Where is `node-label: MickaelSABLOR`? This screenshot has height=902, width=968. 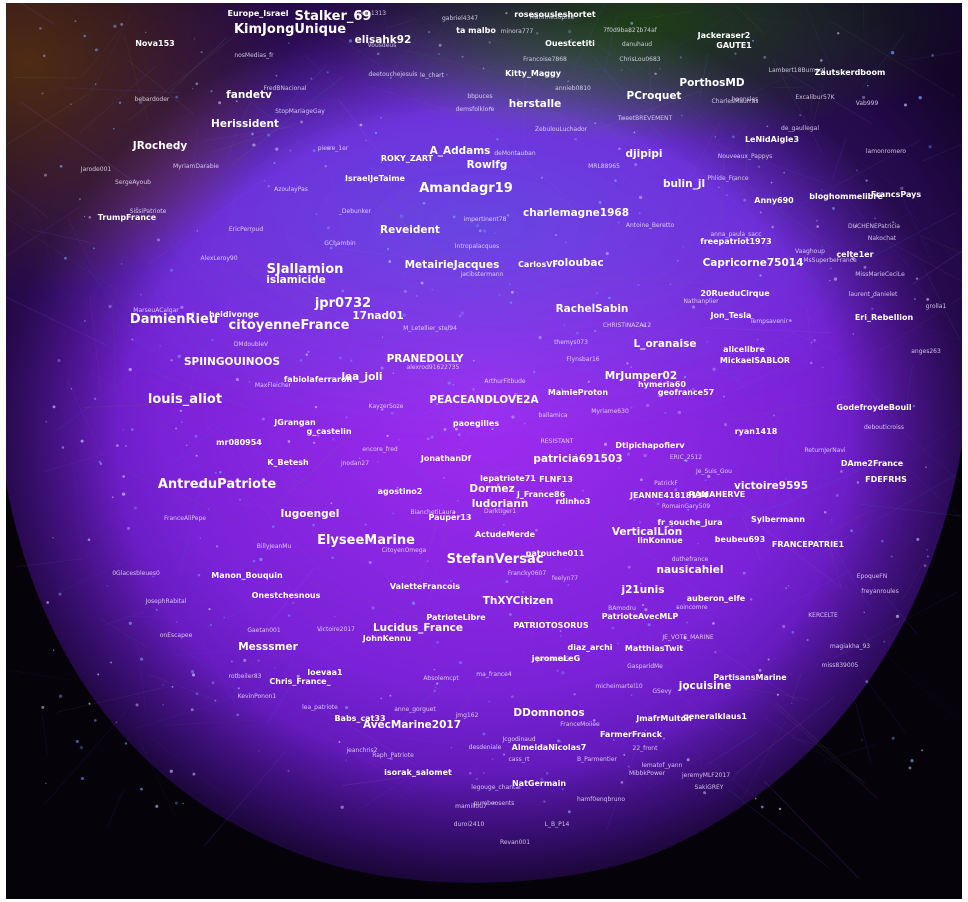
node-label: MickaelSABLOR is located at coordinates (755, 360).